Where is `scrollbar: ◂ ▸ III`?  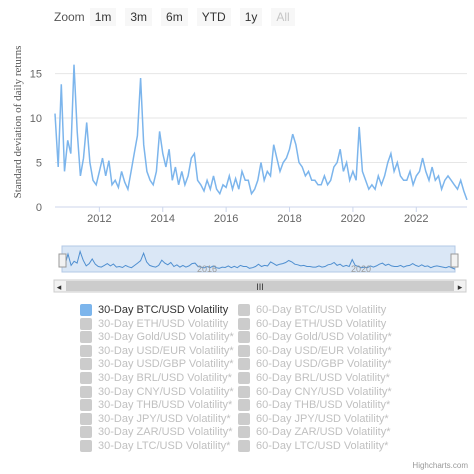
scrollbar: ◂ ▸ III is located at coordinates (260, 286).